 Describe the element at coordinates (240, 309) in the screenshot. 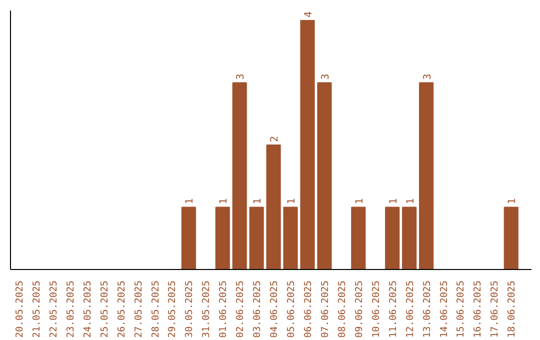

I see `x-tick-label: 02.06.2025` at that location.